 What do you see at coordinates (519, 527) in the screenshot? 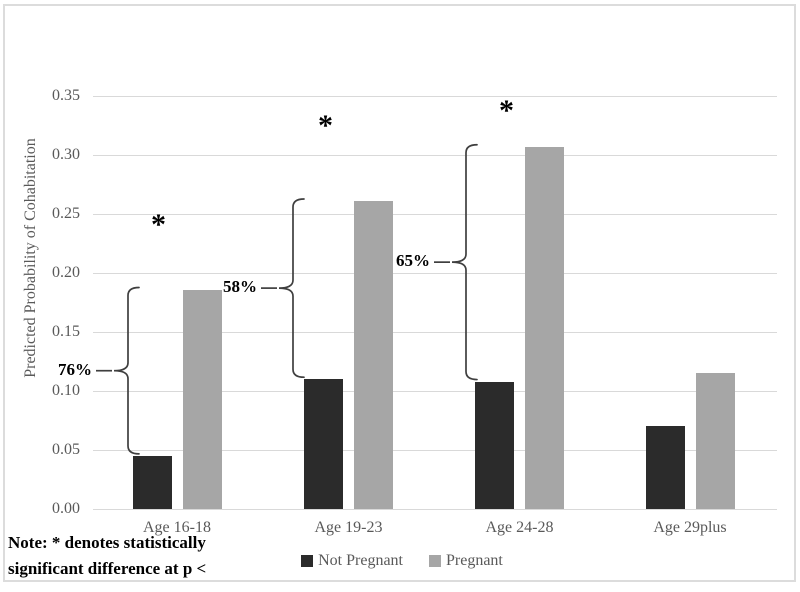
I see `x-axis-category-label-age-24-28: Age 24-28` at bounding box center [519, 527].